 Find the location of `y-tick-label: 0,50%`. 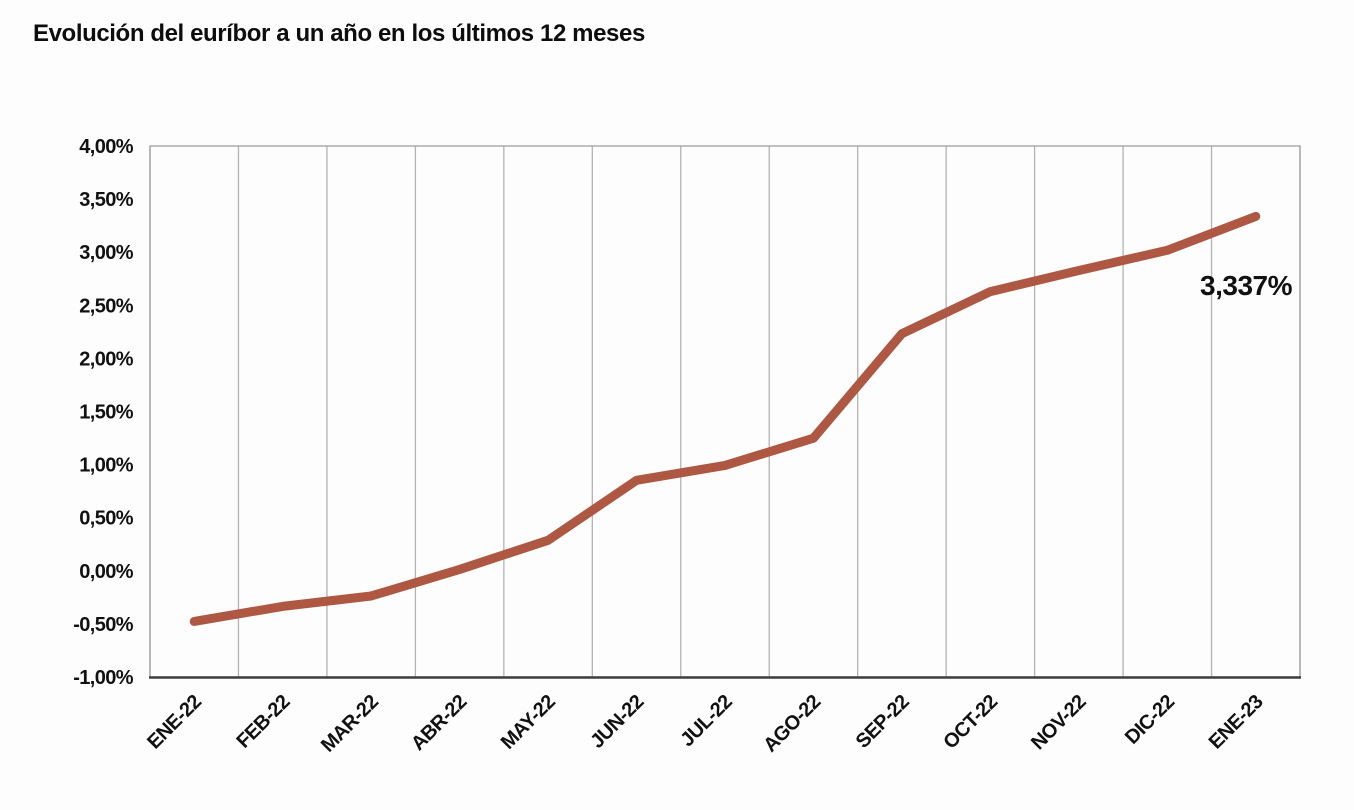

y-tick-label: 0,50% is located at coordinates (106, 519).